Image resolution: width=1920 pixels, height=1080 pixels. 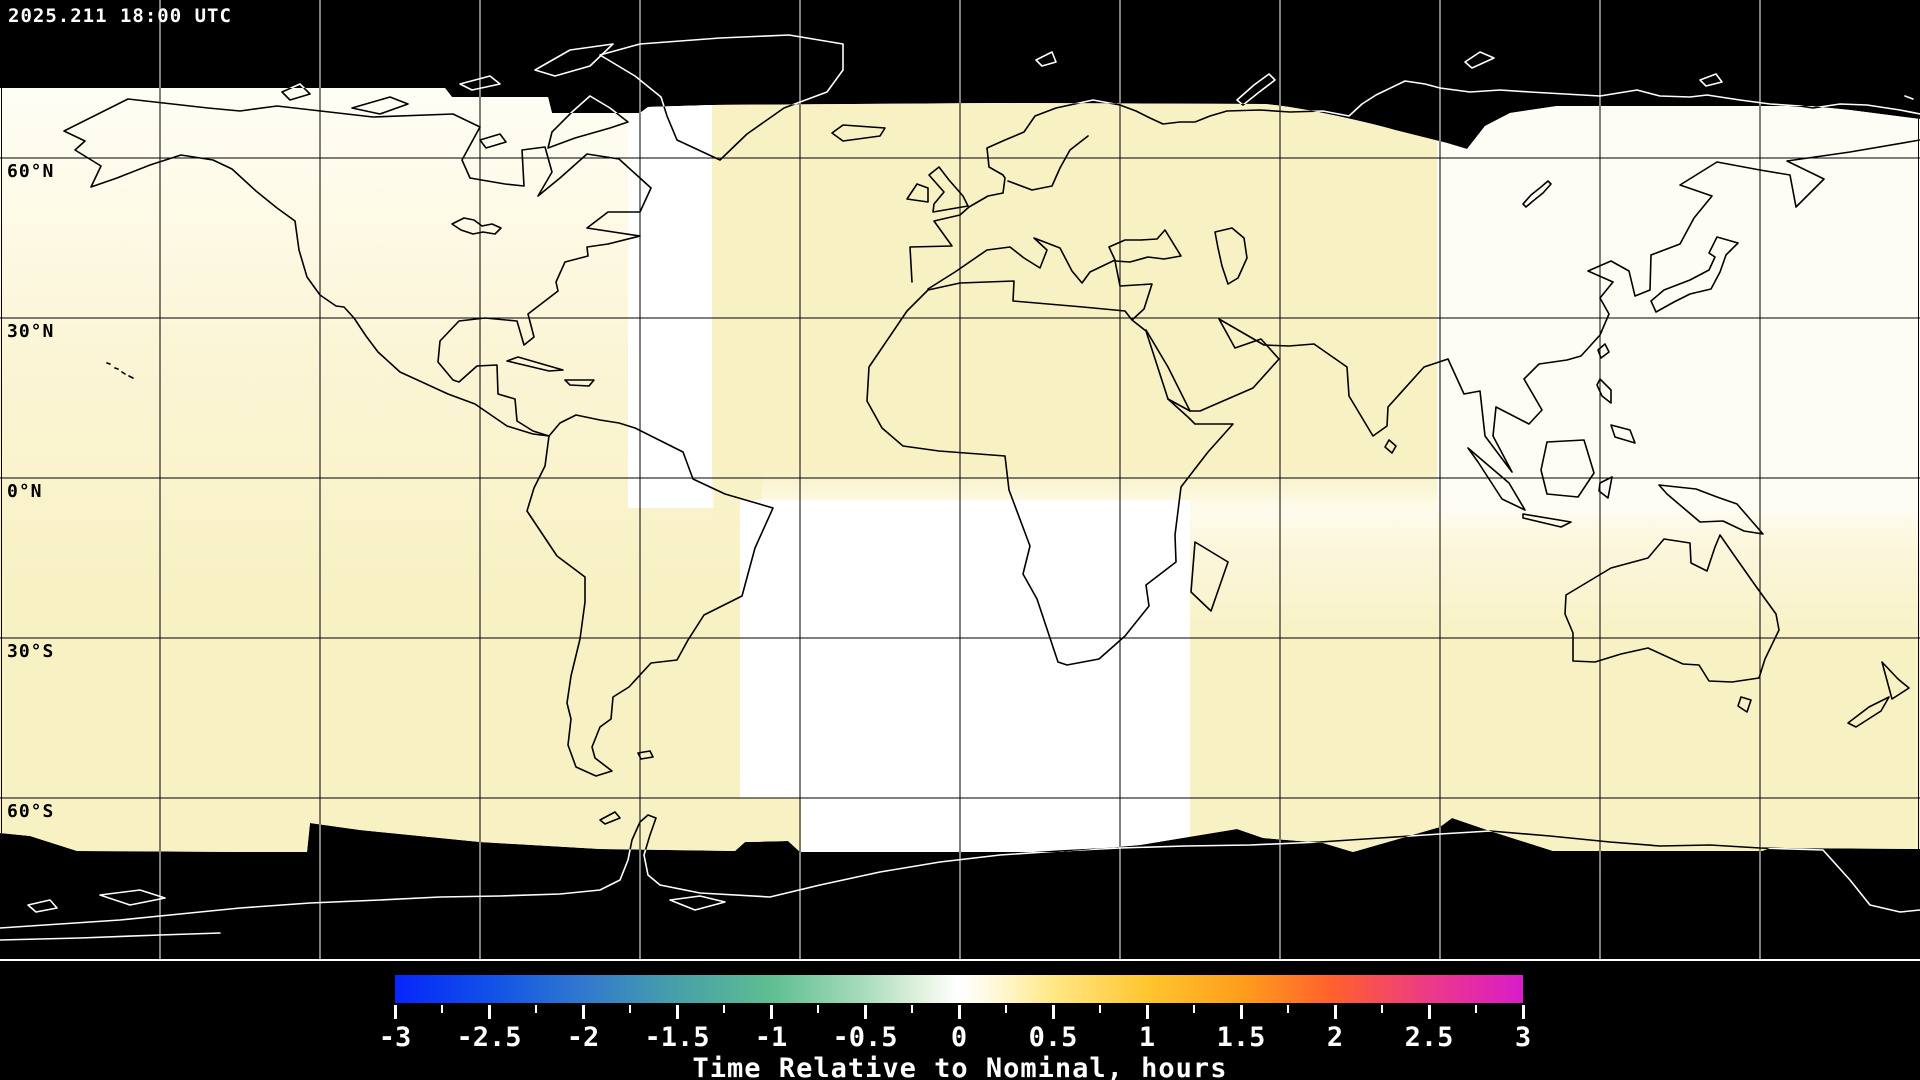 I want to click on colorbar-title: Time Relative to Nominal, hours, so click(x=960, y=1066).